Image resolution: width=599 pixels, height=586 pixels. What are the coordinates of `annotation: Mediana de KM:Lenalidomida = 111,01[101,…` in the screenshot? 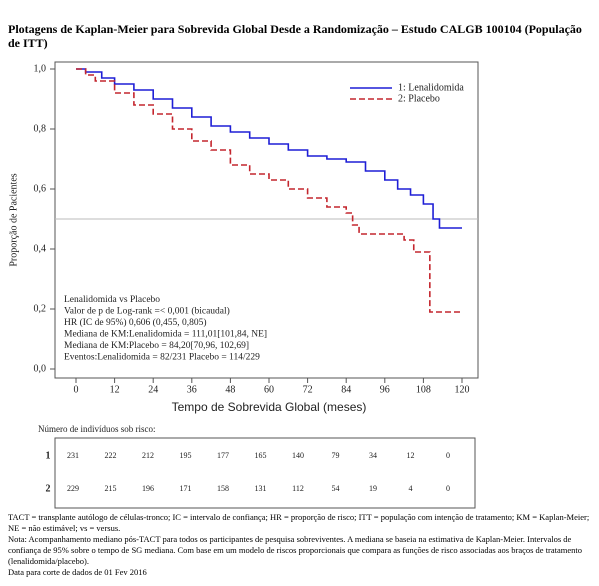 It's located at (165, 335).